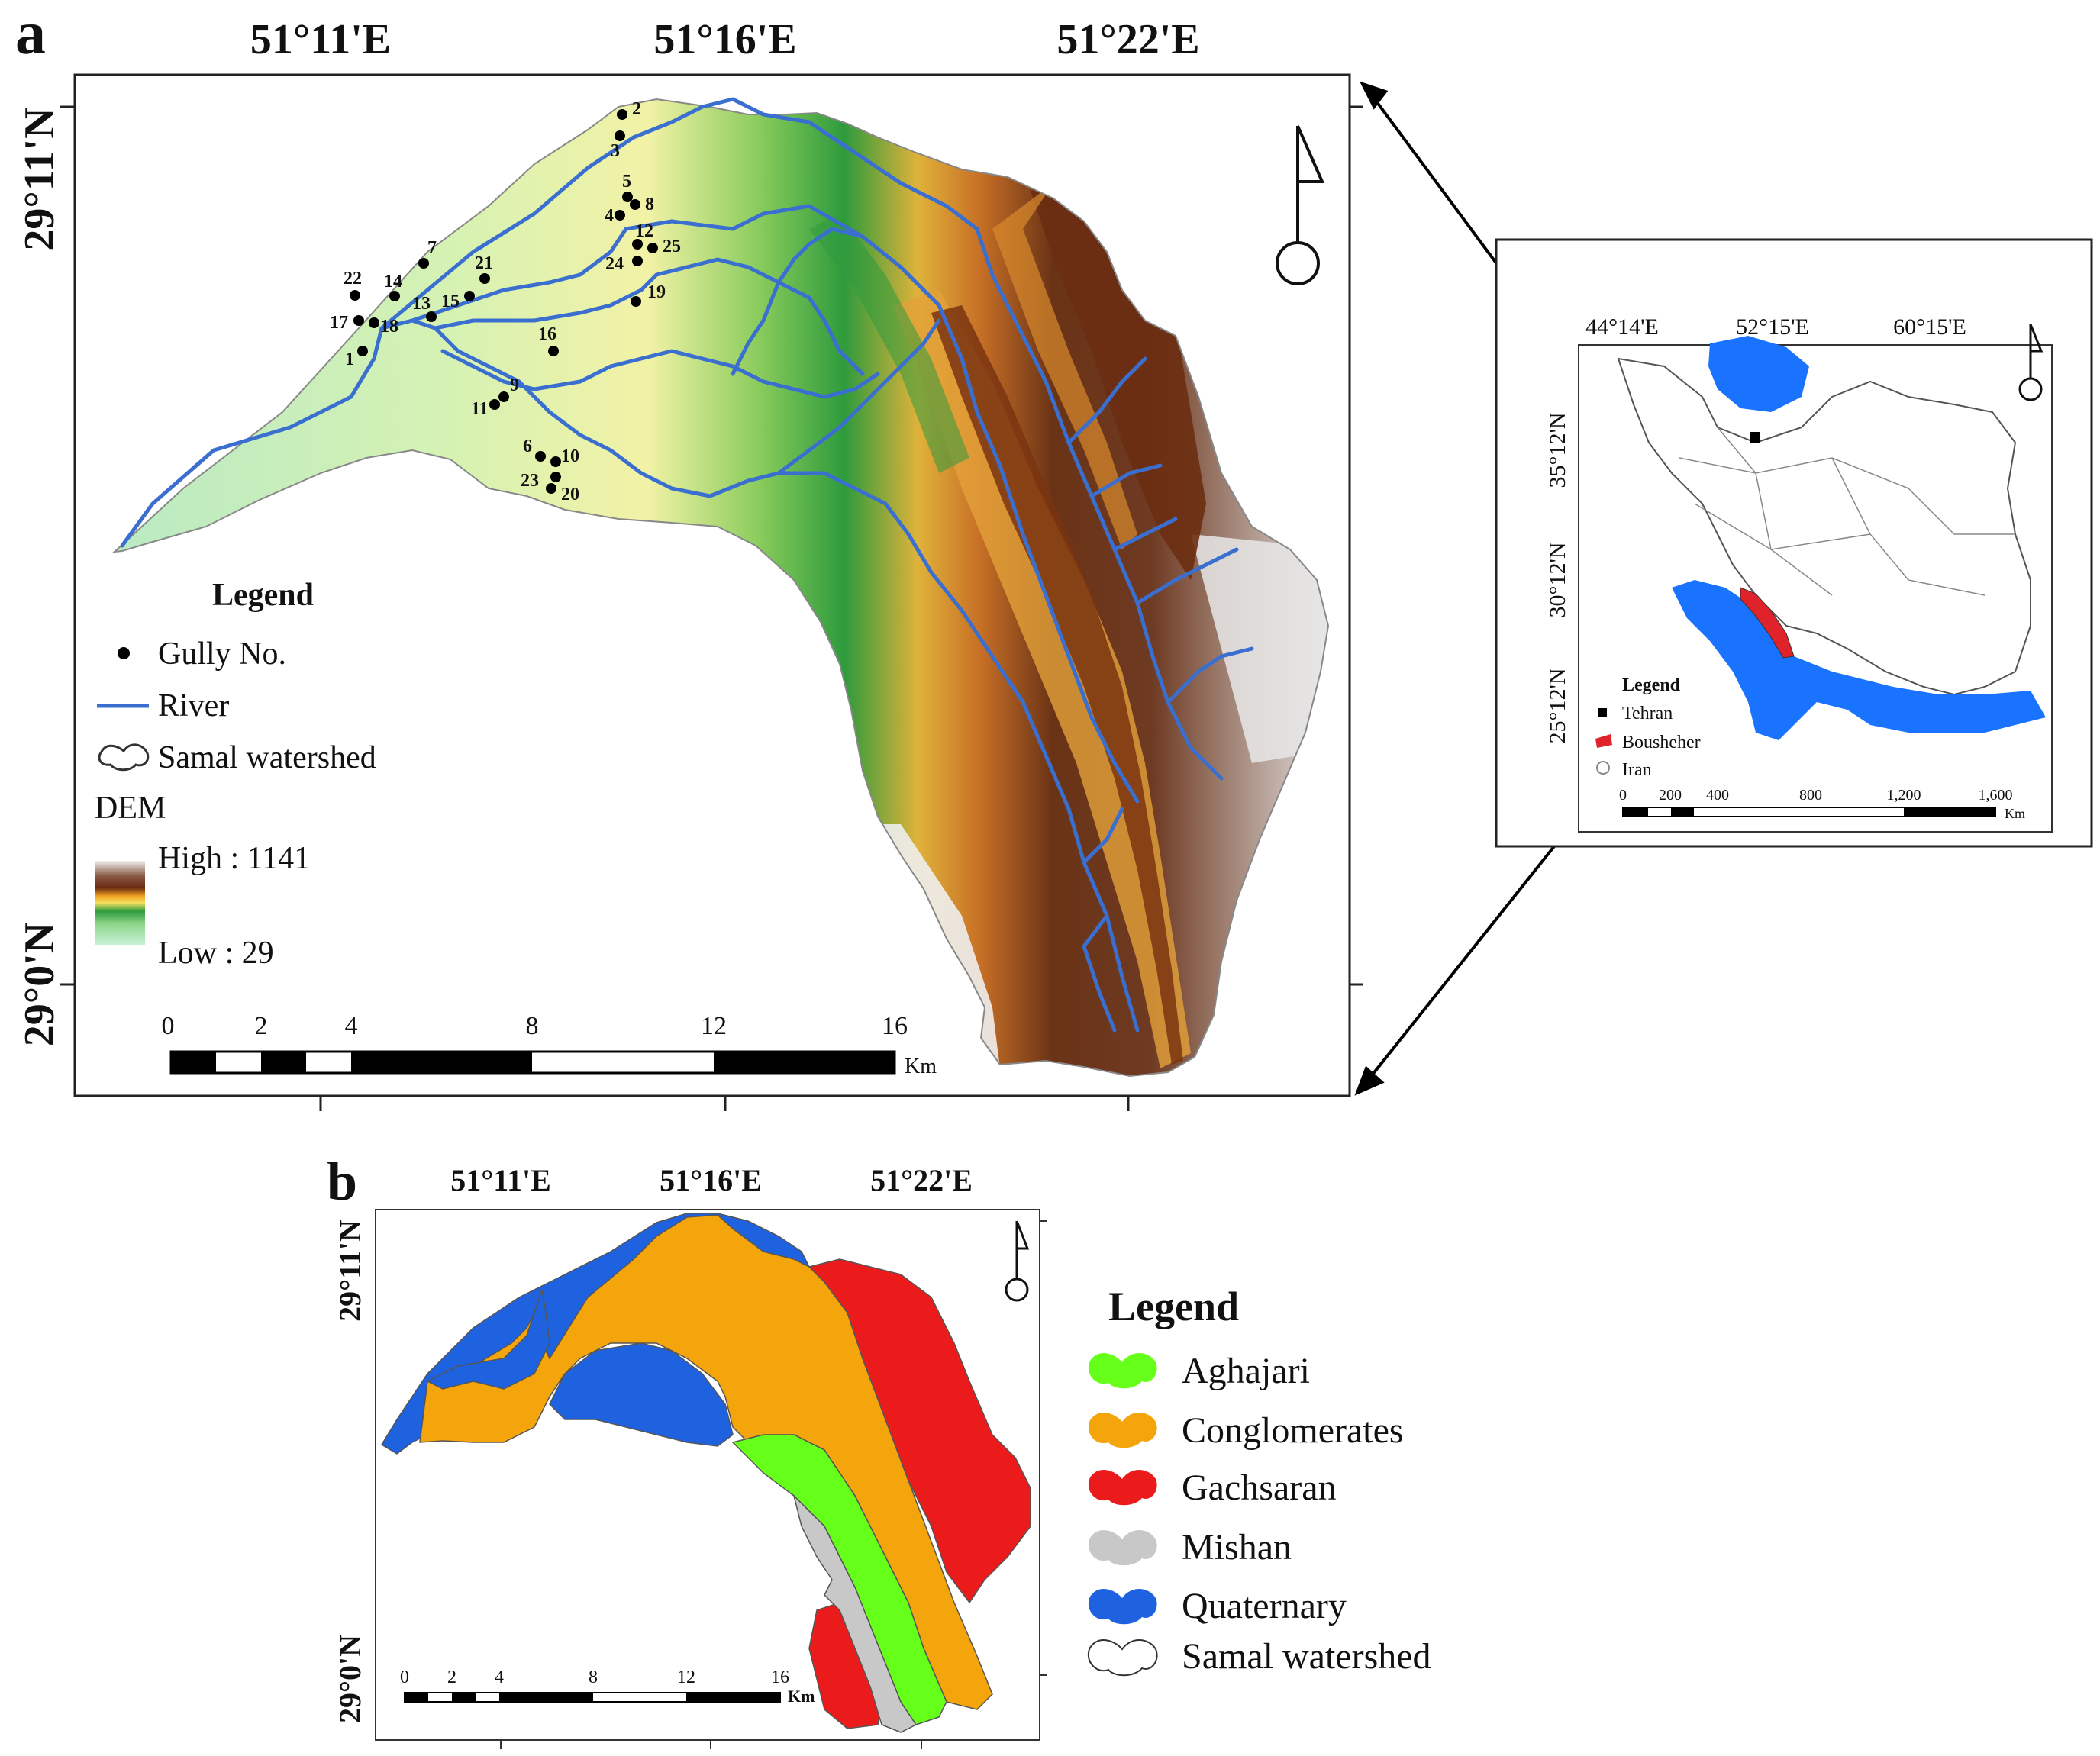 This screenshot has height=1756, width=2100. What do you see at coordinates (1622, 327) in the screenshot?
I see `inset-lon-label: 44°14'E` at bounding box center [1622, 327].